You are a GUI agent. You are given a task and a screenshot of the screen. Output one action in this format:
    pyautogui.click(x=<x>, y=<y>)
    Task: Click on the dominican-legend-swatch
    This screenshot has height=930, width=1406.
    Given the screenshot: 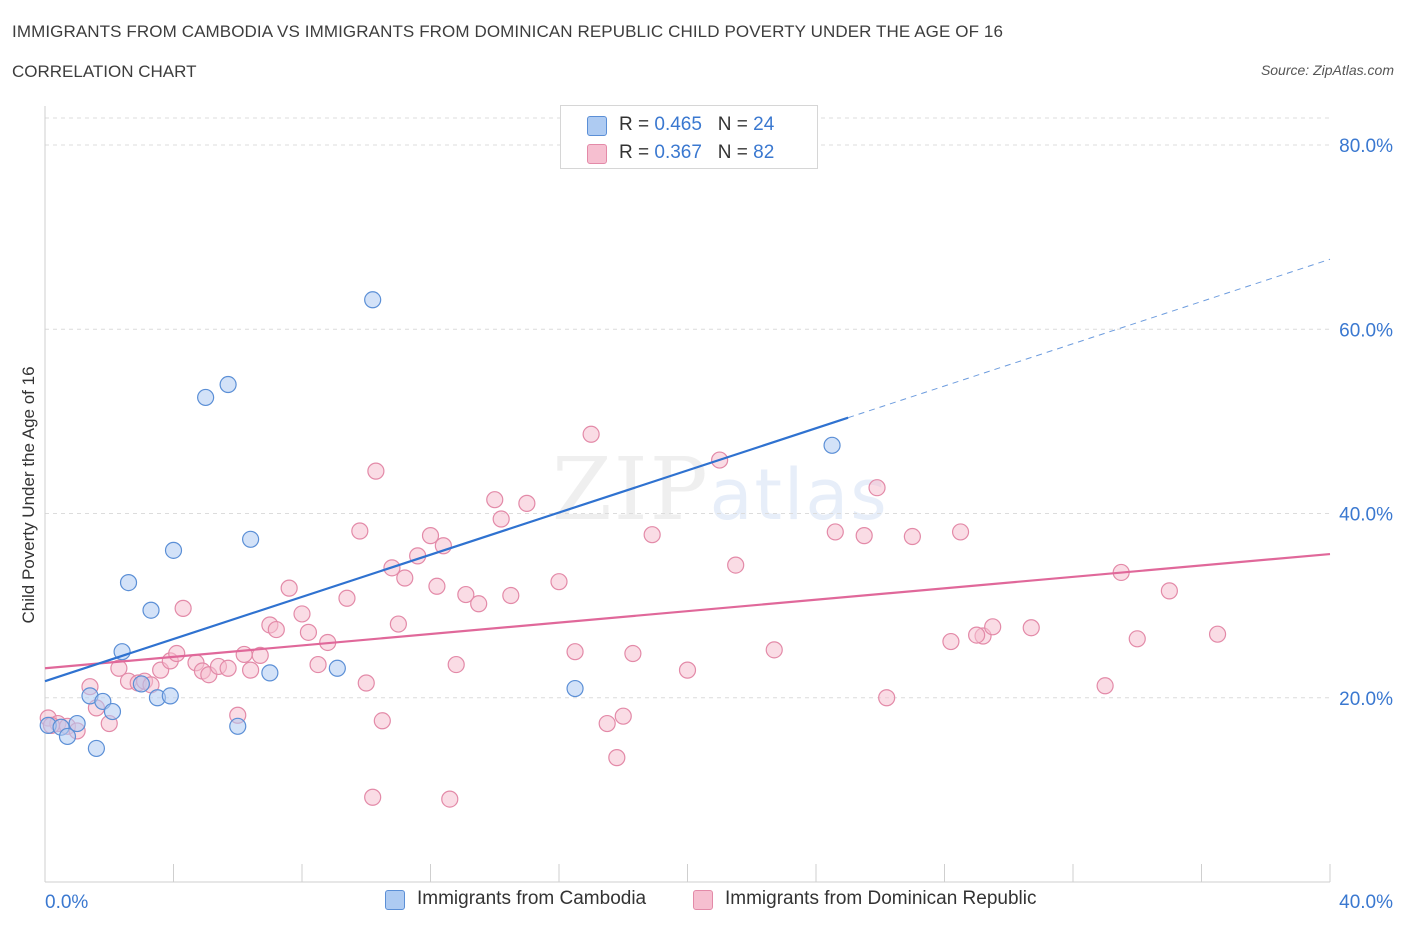 What is the action you would take?
    pyautogui.click(x=703, y=900)
    